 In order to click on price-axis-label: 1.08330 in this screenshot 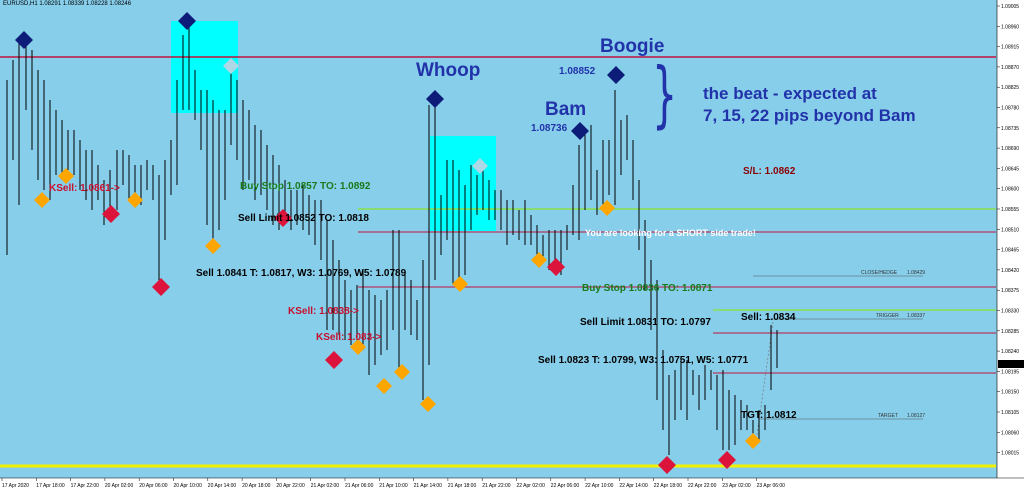, I will do `click(1010, 312)`.